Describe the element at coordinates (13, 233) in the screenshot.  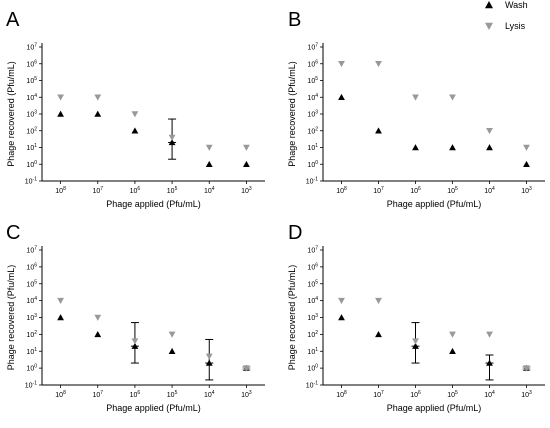
I see `panel-letter: C` at that location.